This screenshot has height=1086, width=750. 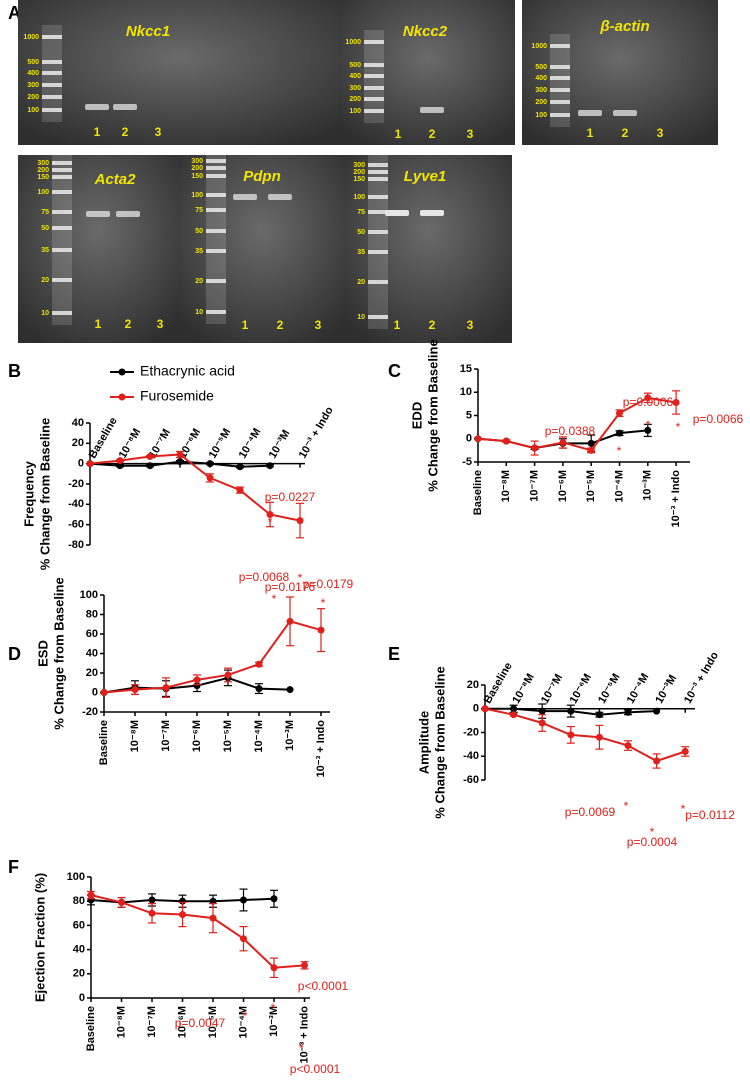 I want to click on gene-label: Acta2, so click(x=115, y=179).